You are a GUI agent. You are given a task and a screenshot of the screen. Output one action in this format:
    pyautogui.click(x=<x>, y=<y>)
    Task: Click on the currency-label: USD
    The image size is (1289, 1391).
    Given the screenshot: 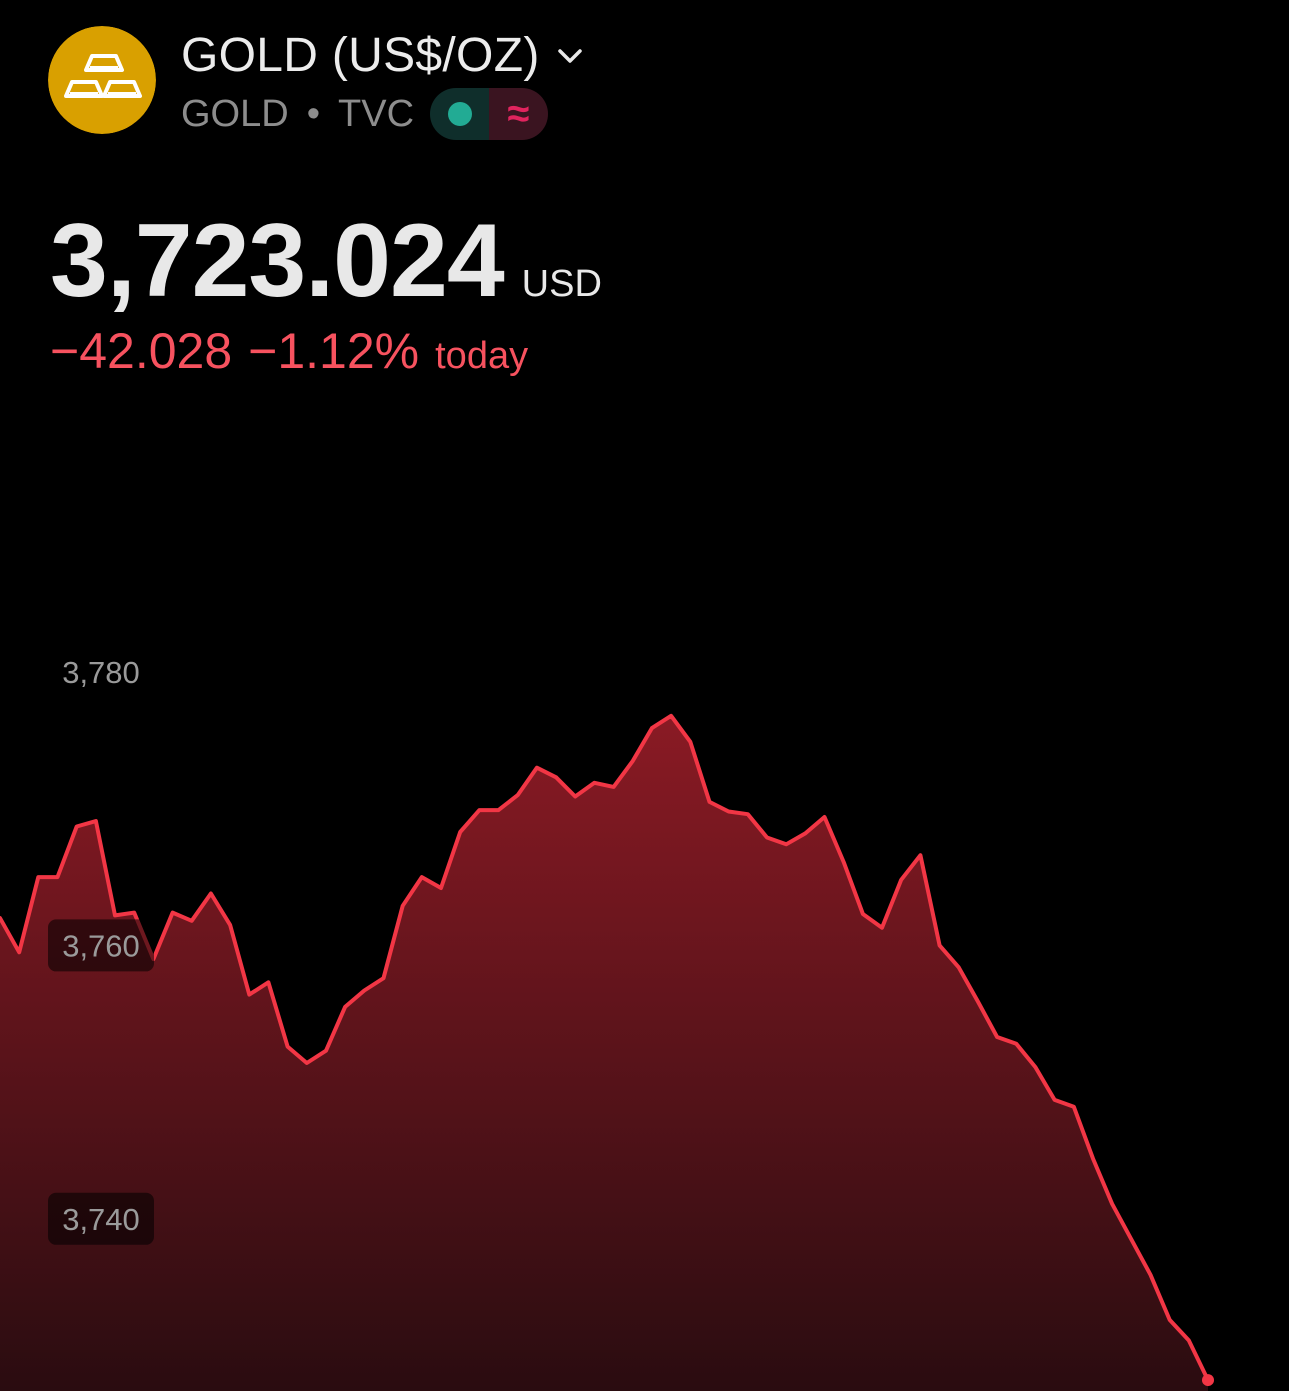 What is the action you would take?
    pyautogui.click(x=561, y=284)
    